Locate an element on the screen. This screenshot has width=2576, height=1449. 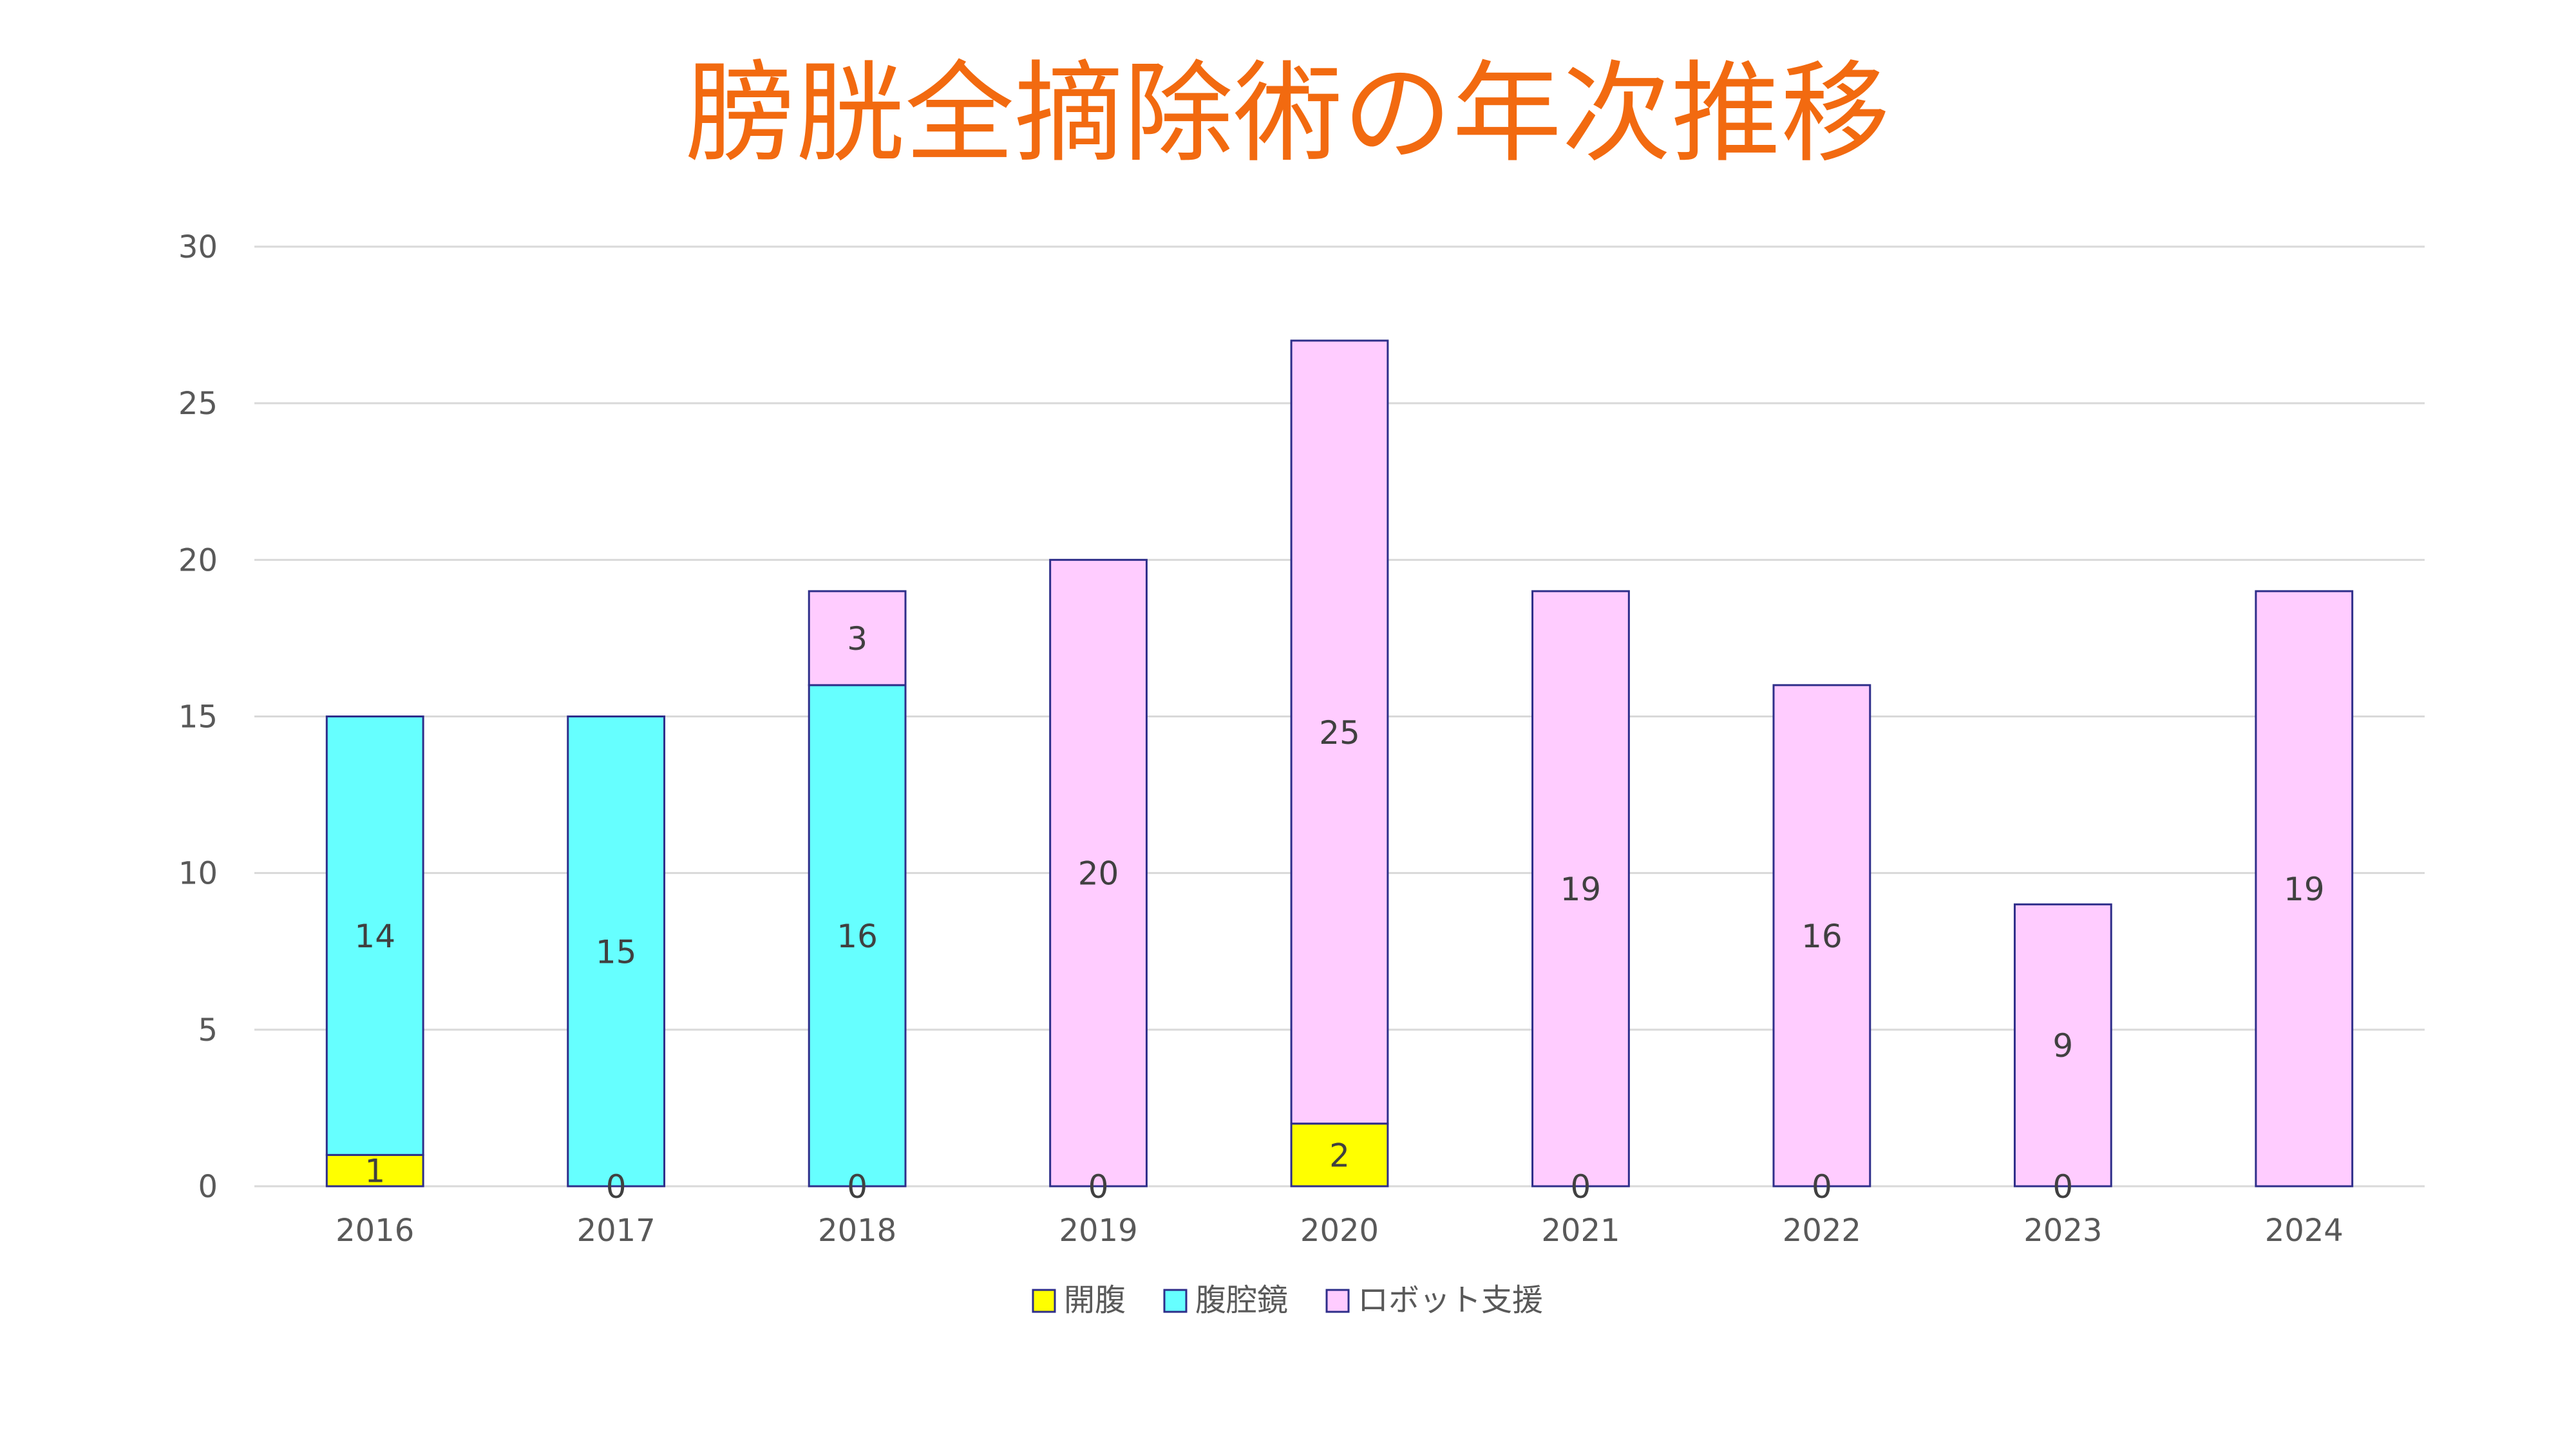
data-label: 20 is located at coordinates (1098, 874).